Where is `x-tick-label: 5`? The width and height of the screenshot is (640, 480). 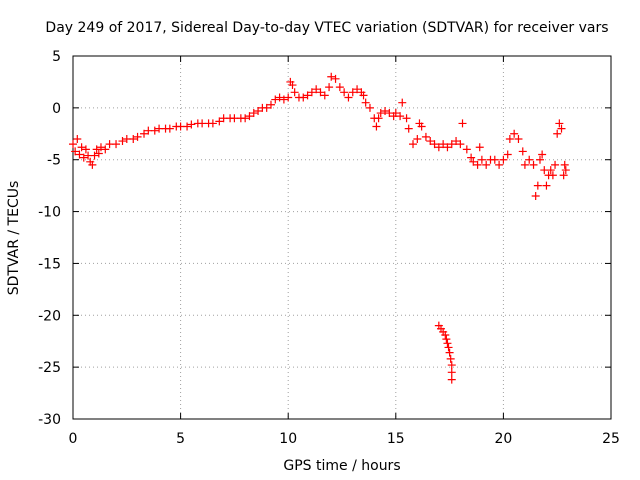 x-tick-label: 5 is located at coordinates (180, 439).